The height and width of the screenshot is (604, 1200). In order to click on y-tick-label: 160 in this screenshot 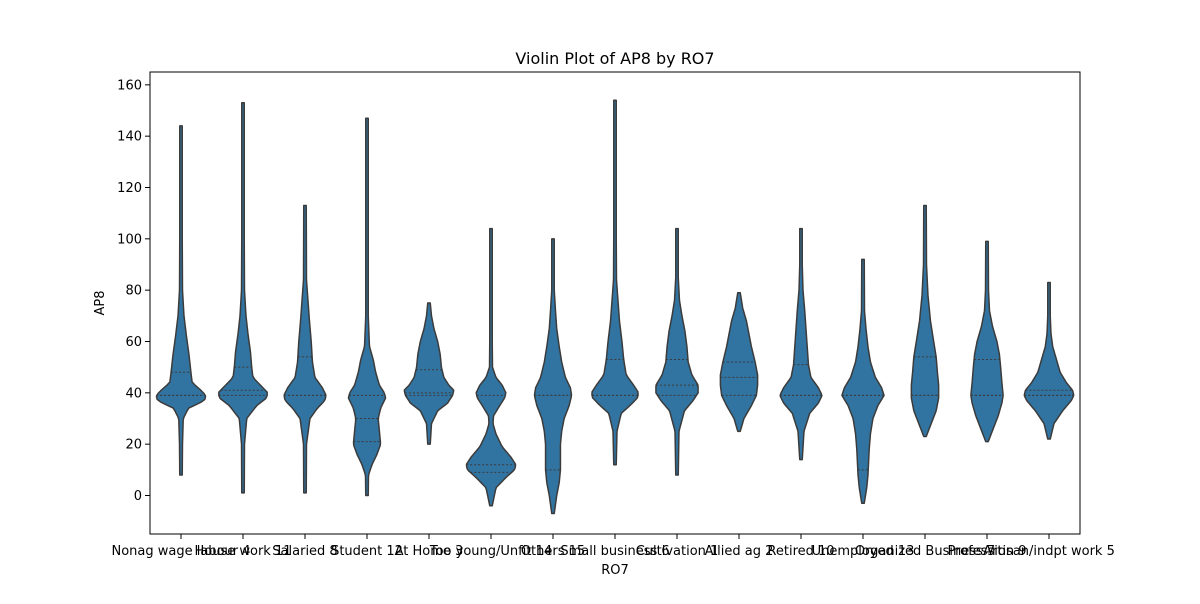, I will do `click(129, 85)`.